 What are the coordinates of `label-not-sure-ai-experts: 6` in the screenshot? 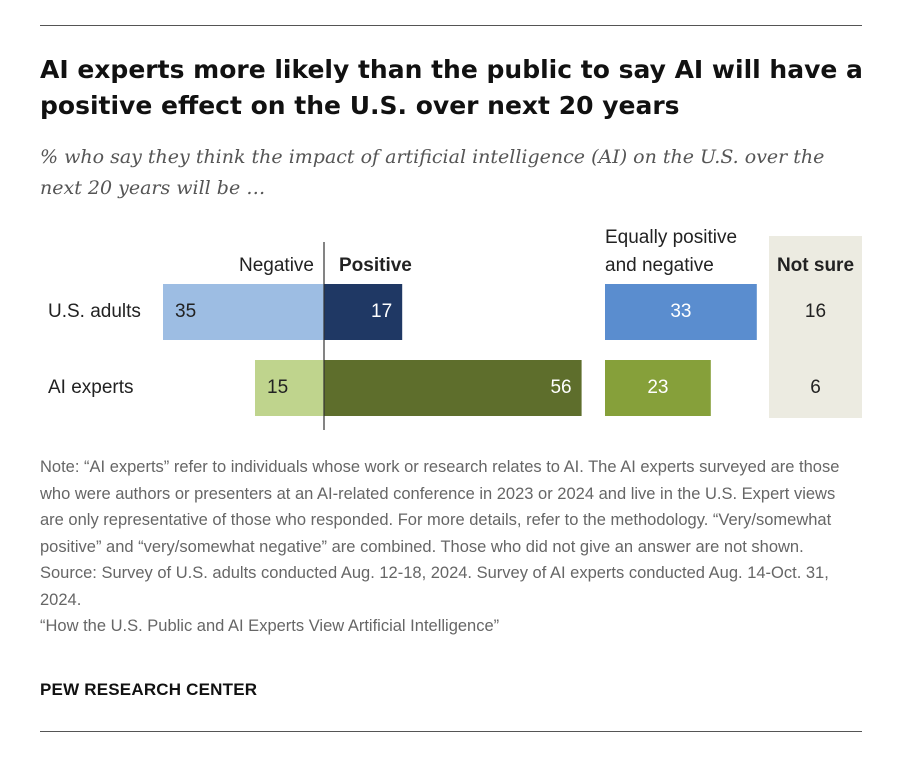 It's located at (815, 387).